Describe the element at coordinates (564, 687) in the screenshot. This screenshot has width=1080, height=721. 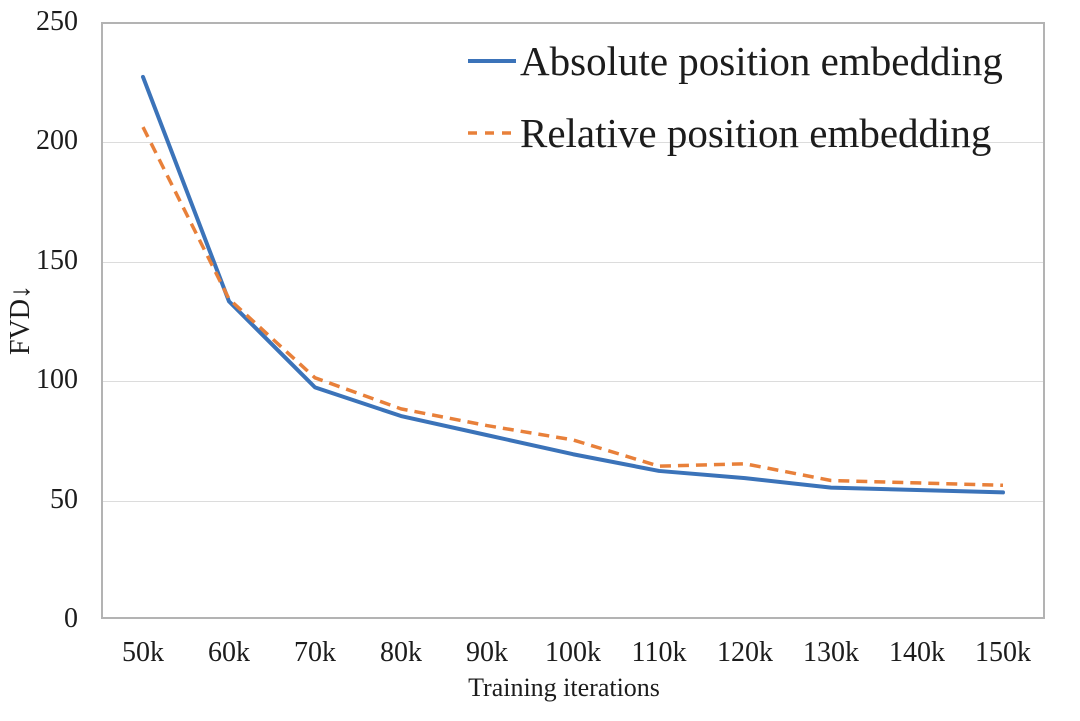
I see `x-axis-title: Training iterations` at that location.